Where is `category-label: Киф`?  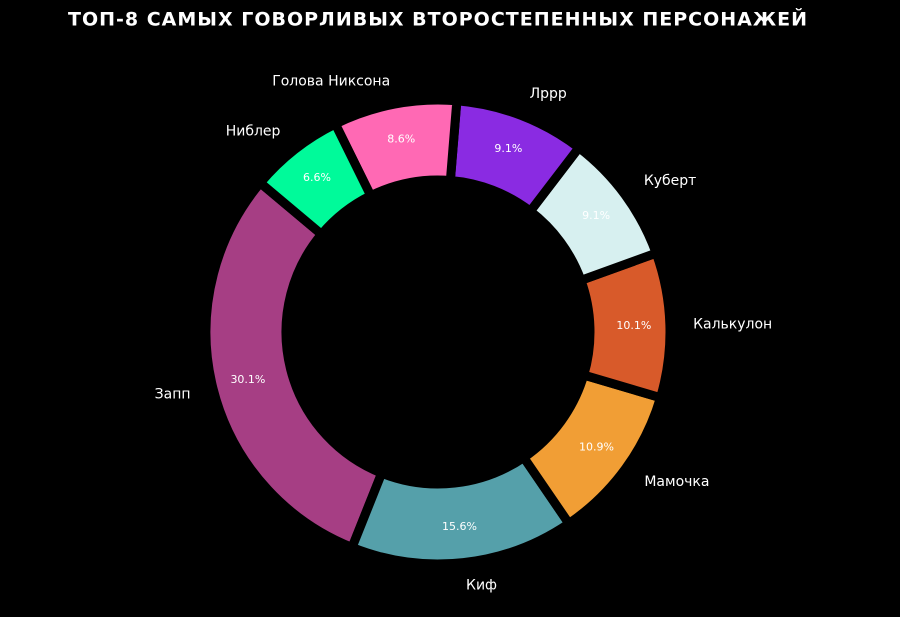 category-label: Киф is located at coordinates (481, 586).